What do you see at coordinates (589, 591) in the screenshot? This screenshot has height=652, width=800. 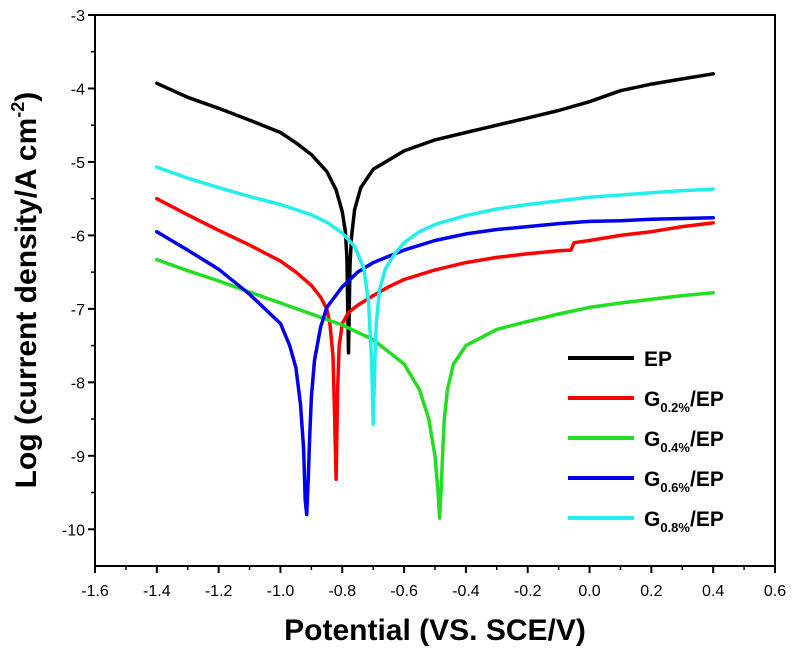 I see `x-tick-label: 0.0` at bounding box center [589, 591].